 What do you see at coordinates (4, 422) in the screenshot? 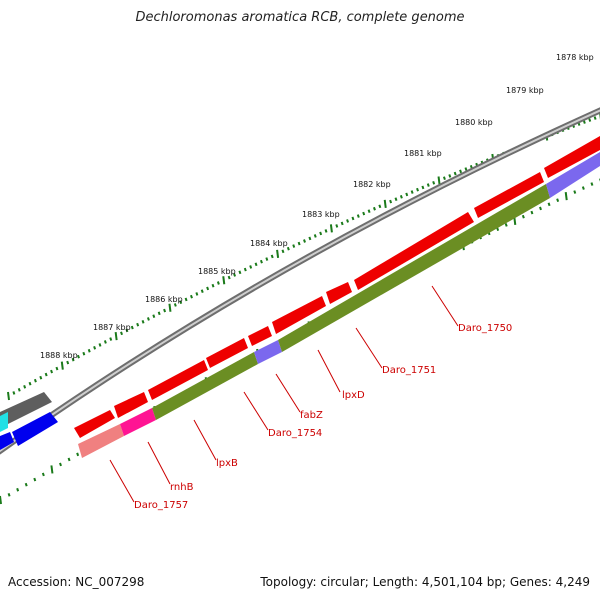
I see `gene-cyan-left` at bounding box center [4, 422].